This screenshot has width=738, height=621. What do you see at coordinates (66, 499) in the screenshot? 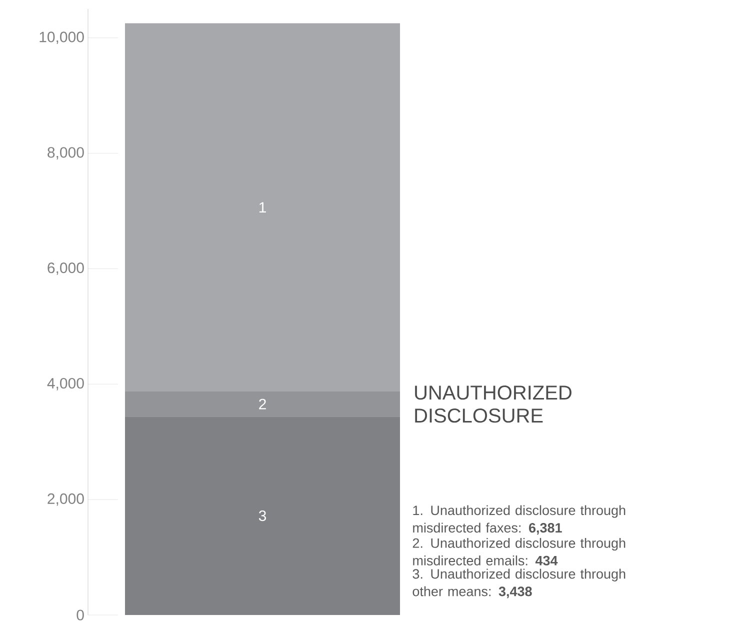
I see `y-tick-label: 2,000` at bounding box center [66, 499].